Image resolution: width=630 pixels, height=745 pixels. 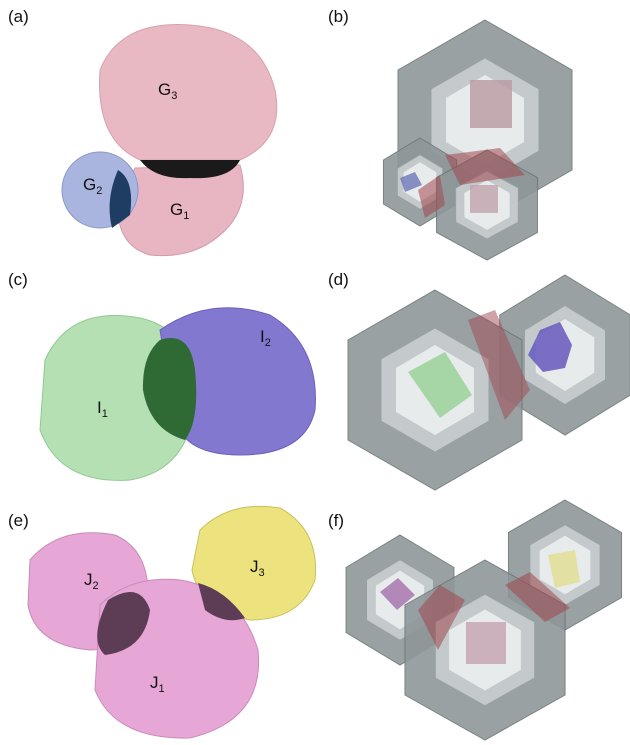 I want to click on panel-a, so click(x=169, y=140).